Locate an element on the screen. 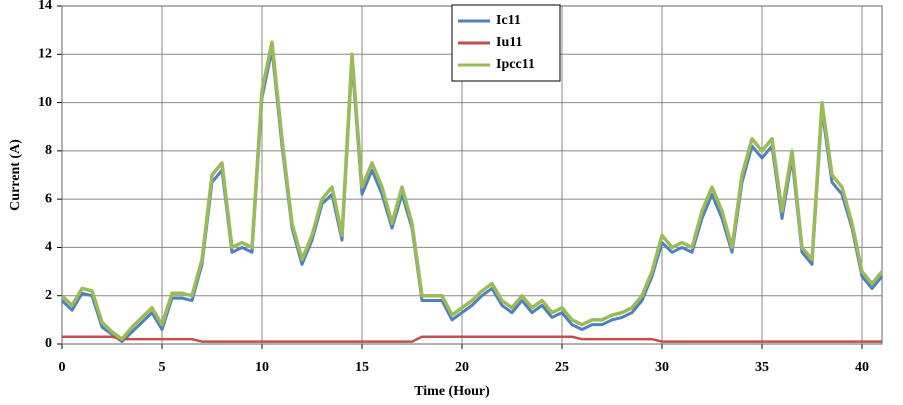  y-tick-label: 12 is located at coordinates (45, 54).